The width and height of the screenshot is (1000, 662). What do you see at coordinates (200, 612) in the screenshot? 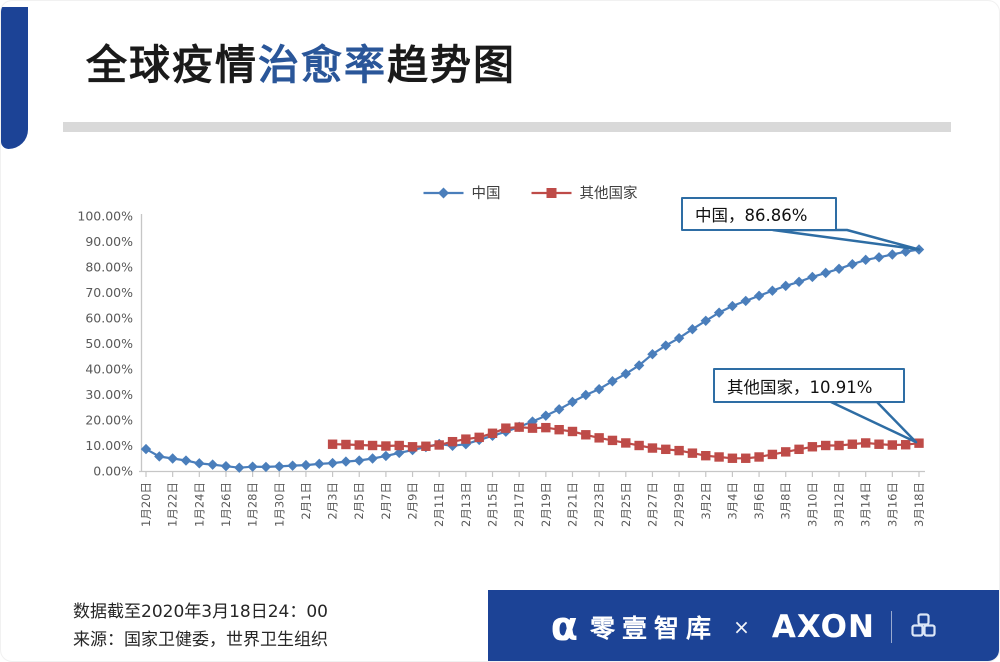
I see `data-note-line1: 数据截至2020年3月18日24：00` at bounding box center [200, 612].